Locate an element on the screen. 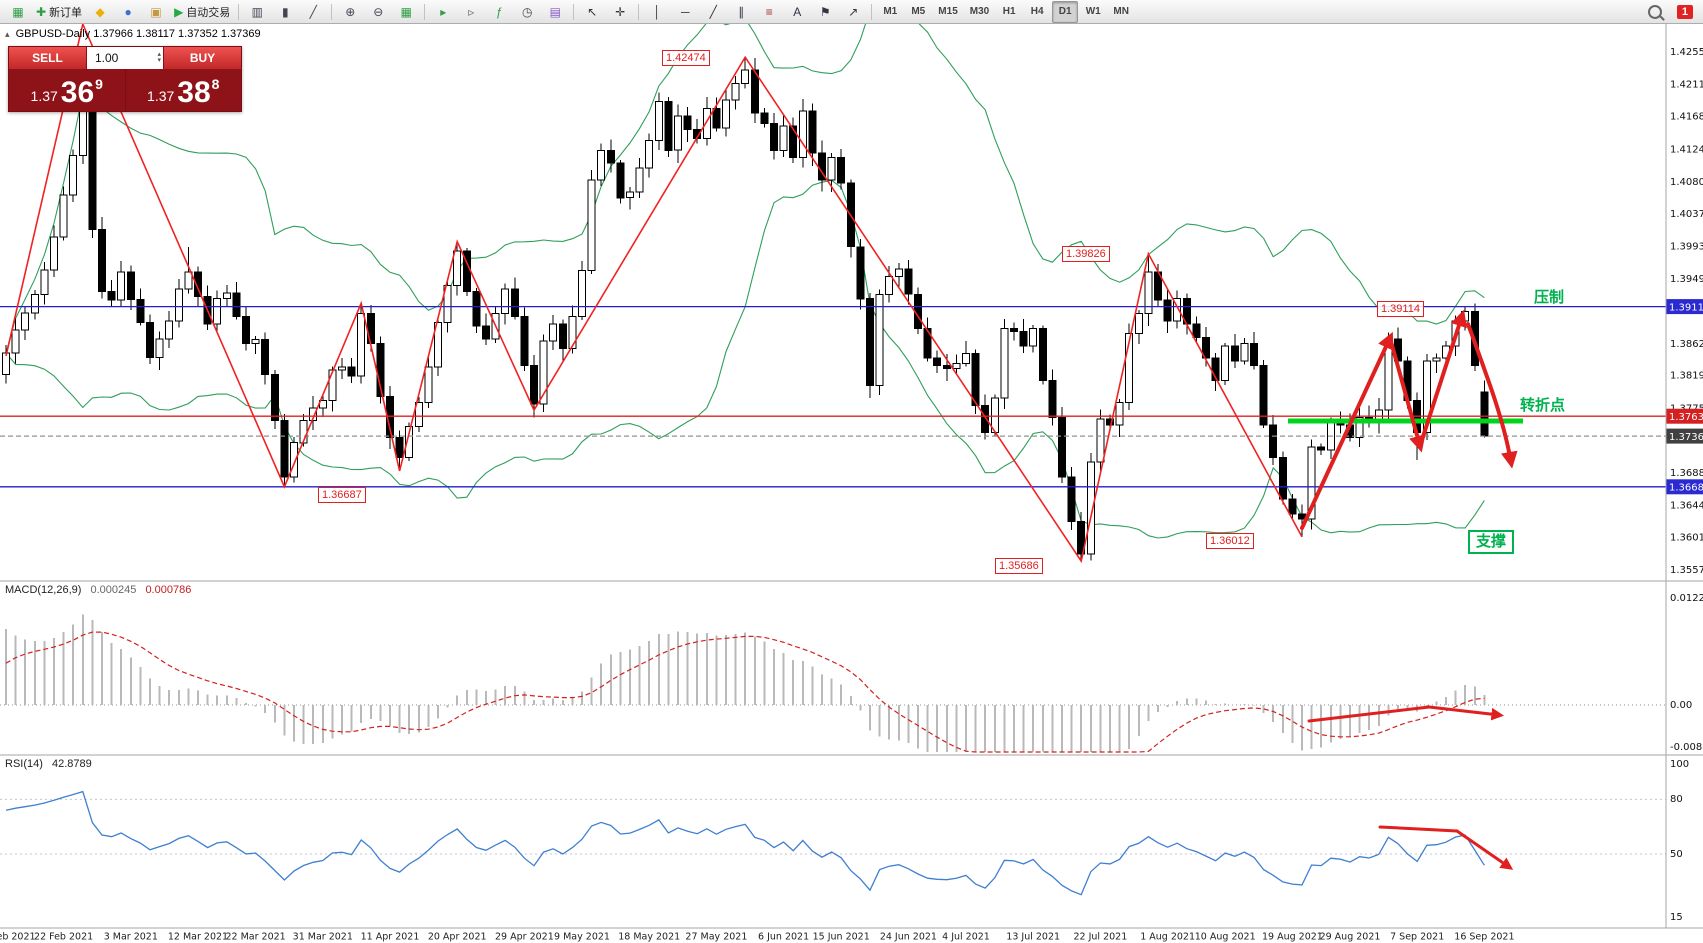 The width and height of the screenshot is (1703, 943). timeframe-d1: D1 is located at coordinates (1065, 11).